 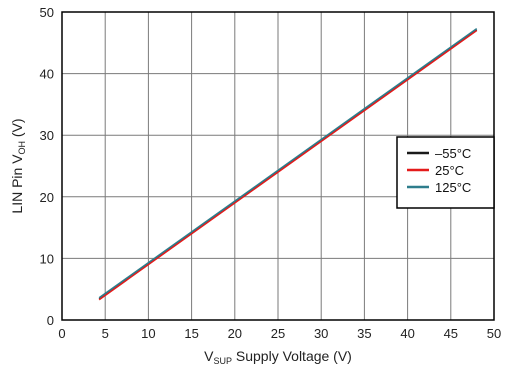 What do you see at coordinates (292, 356) in the screenshot?
I see `x-axis-label-rest: Supply Voltage (V)` at bounding box center [292, 356].